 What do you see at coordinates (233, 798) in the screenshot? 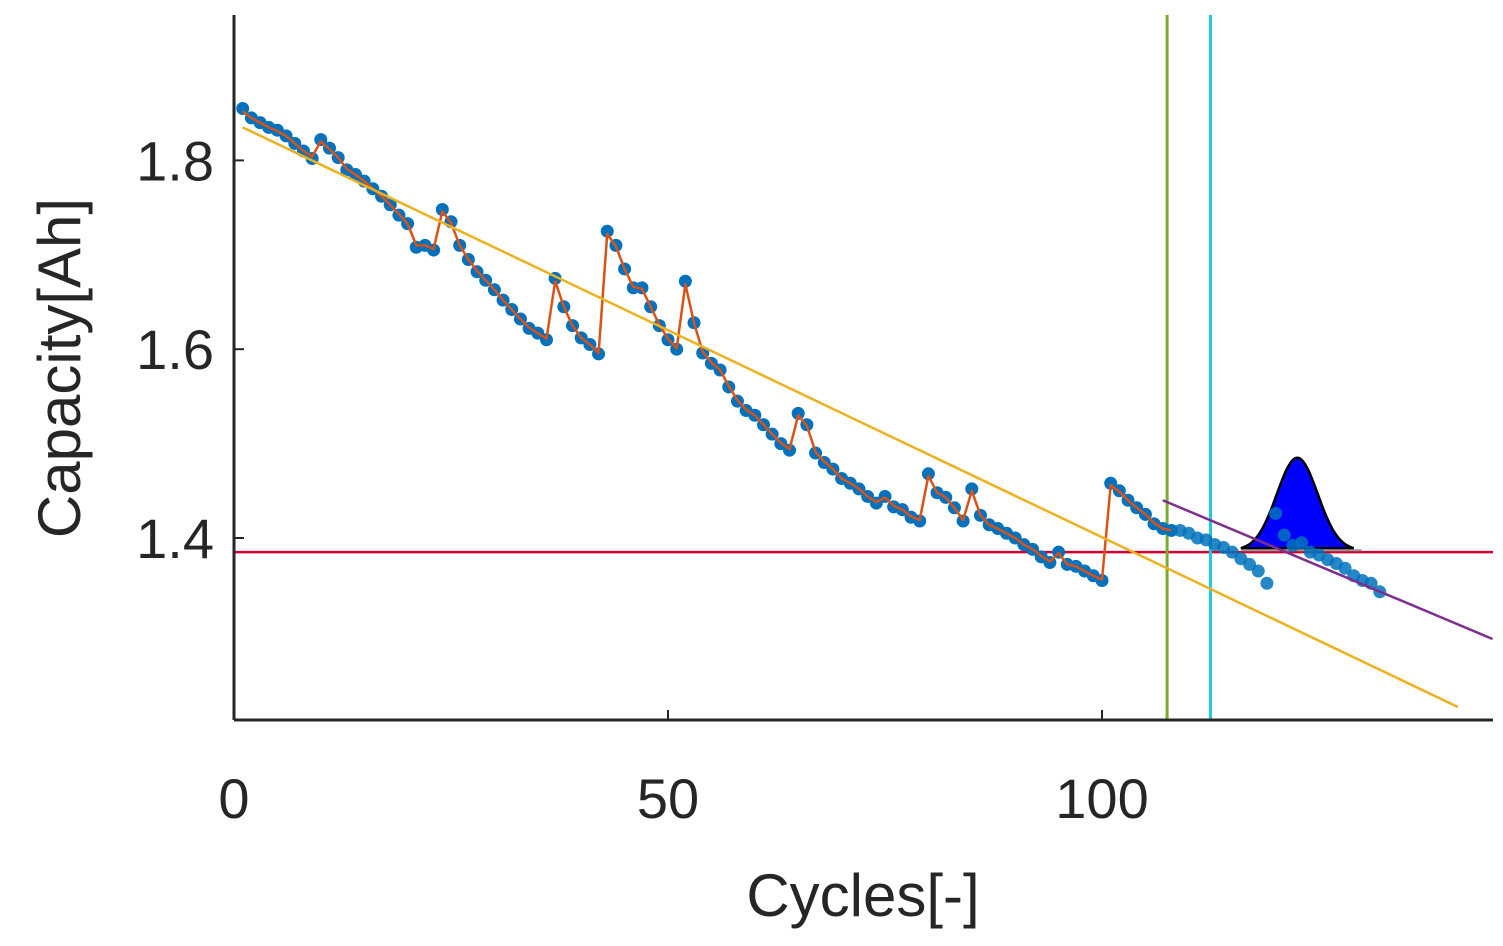
I see `x-tick-label: 0` at bounding box center [233, 798].